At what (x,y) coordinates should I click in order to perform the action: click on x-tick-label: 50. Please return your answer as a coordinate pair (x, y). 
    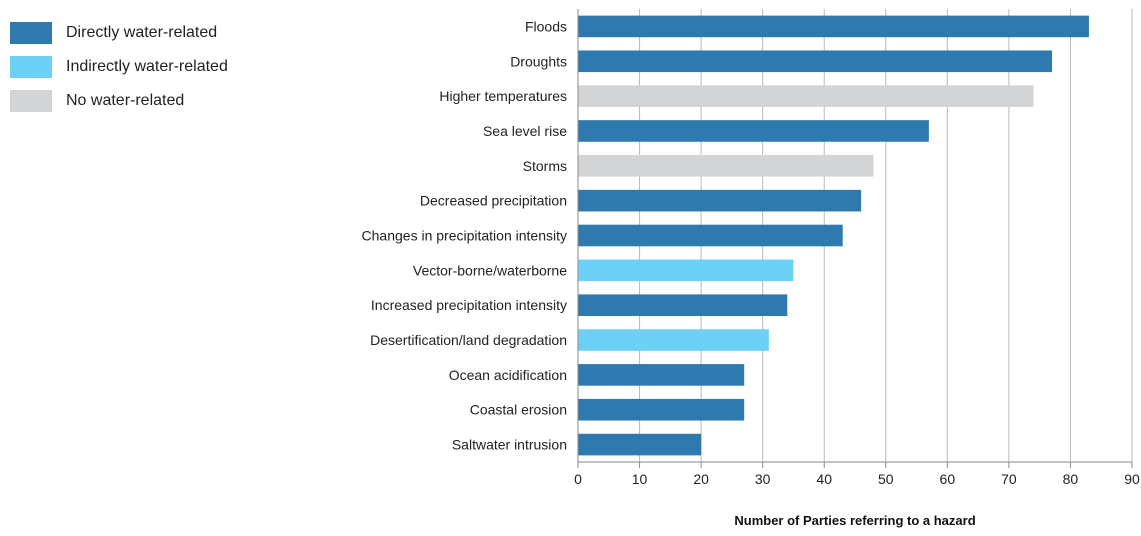
    Looking at the image, I should click on (886, 479).